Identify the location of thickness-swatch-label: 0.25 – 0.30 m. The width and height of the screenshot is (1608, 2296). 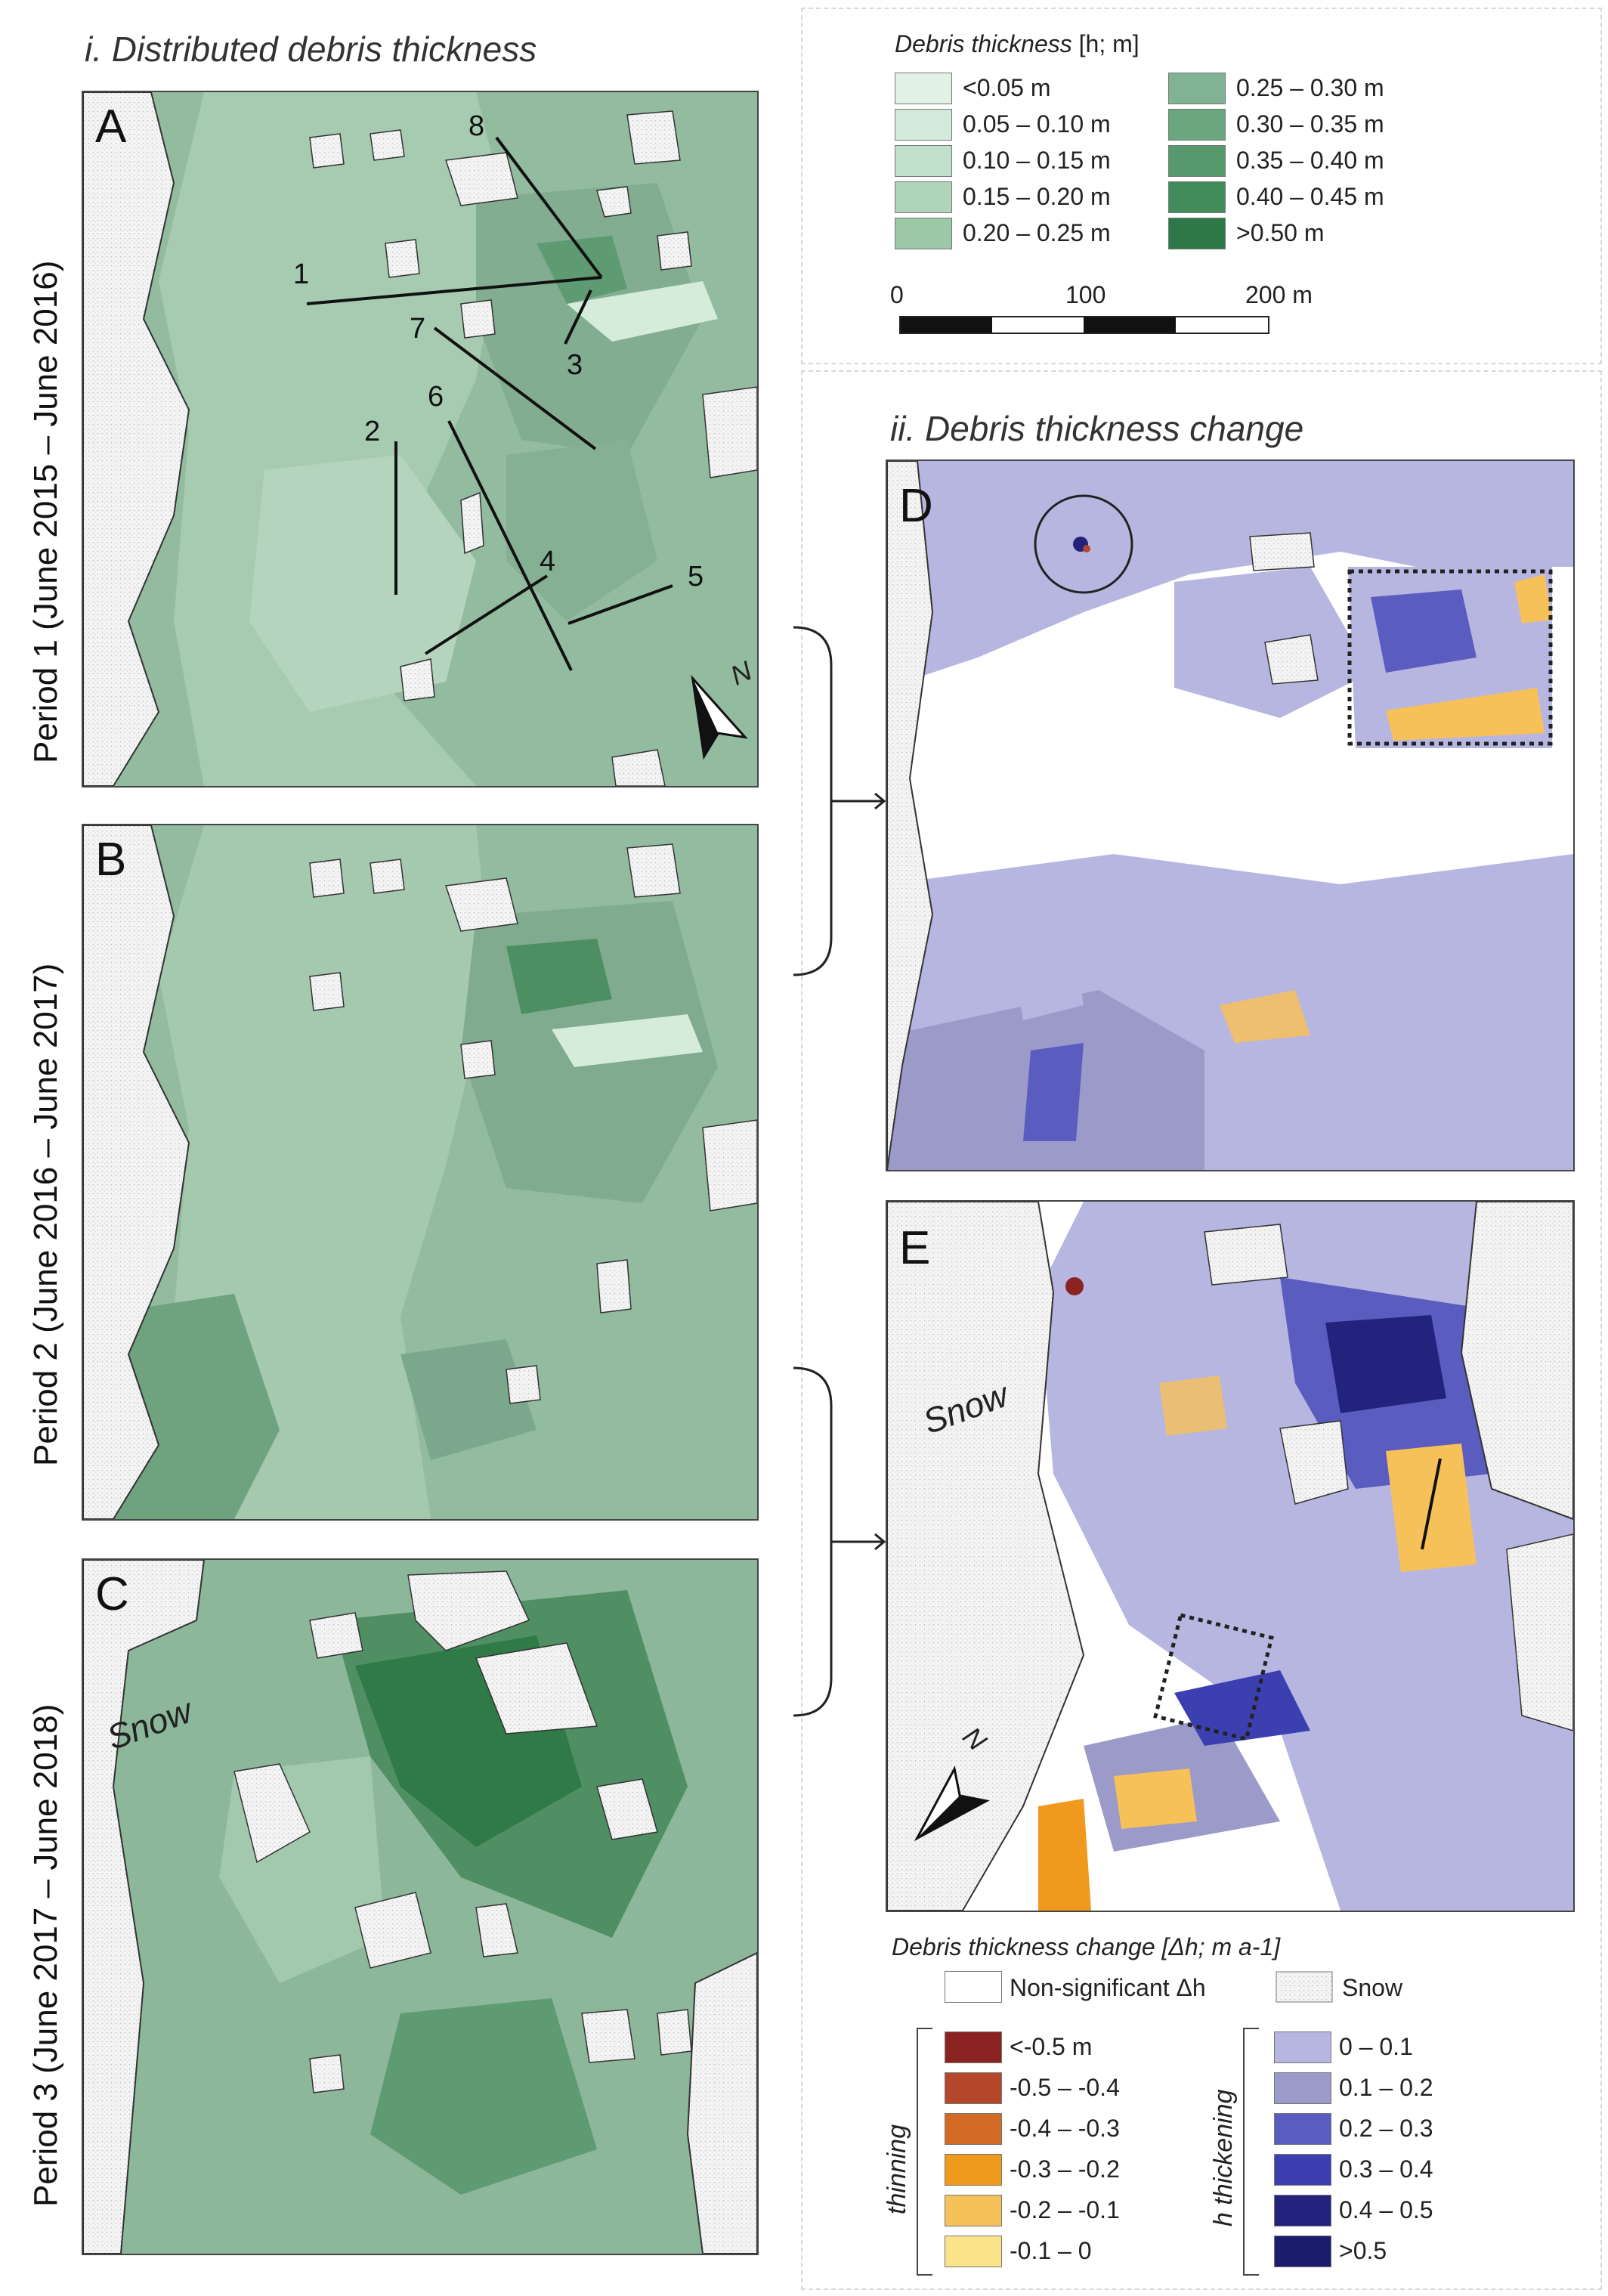
(1310, 87).